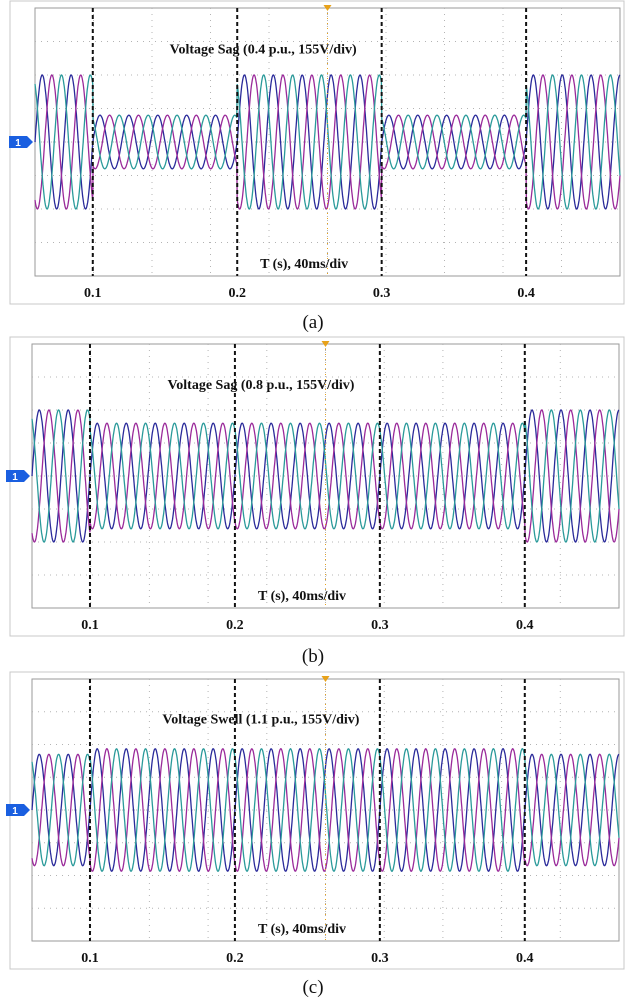 The height and width of the screenshot is (1005, 626). Describe the element at coordinates (313, 656) in the screenshot. I see `caption-b: (b)` at that location.